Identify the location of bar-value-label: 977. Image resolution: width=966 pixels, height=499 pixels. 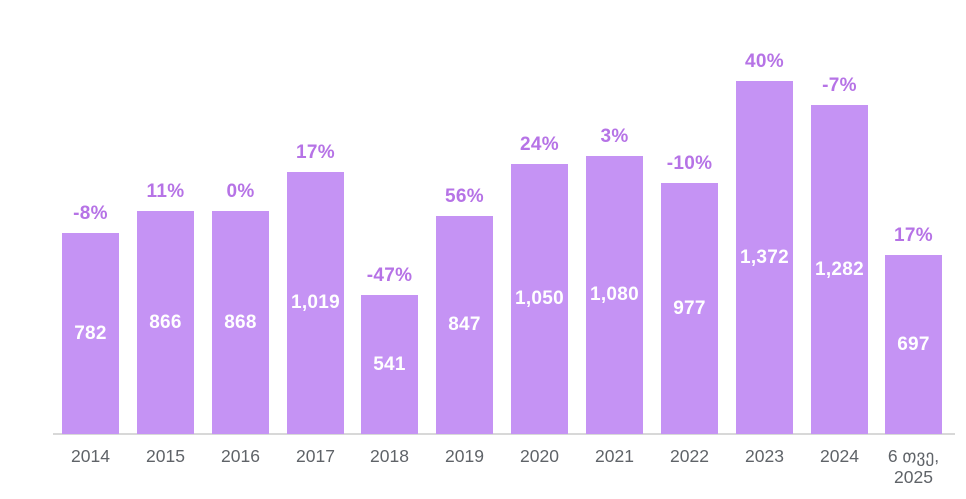
(689, 308).